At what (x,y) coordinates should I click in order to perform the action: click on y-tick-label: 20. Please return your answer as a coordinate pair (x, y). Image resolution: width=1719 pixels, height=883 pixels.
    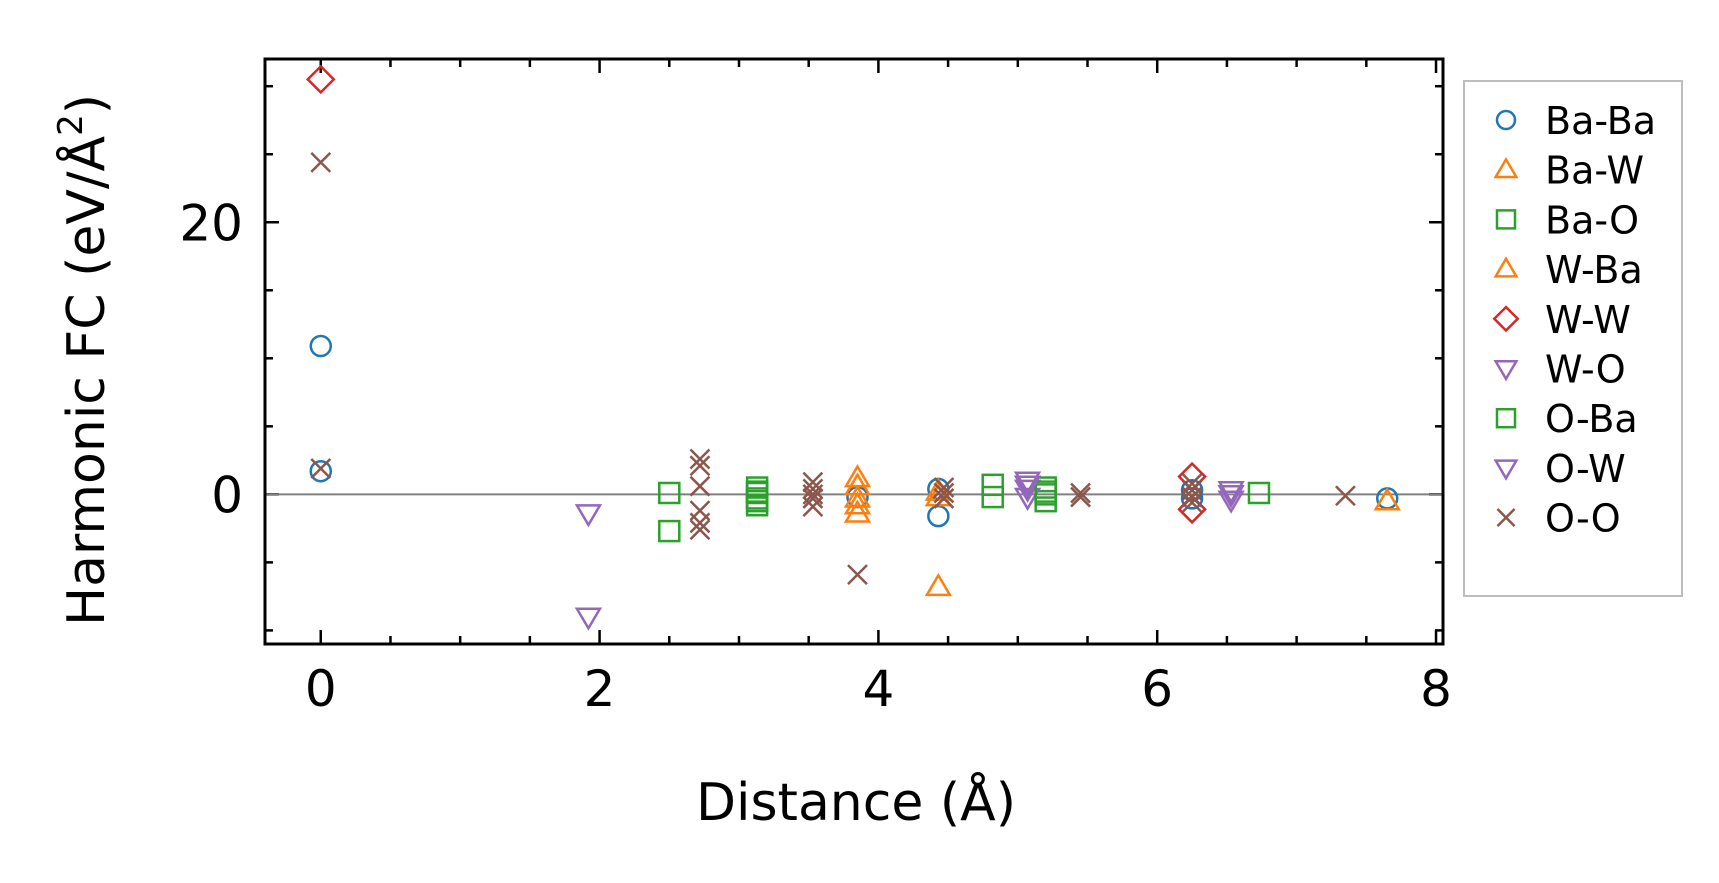
    Looking at the image, I should click on (211, 223).